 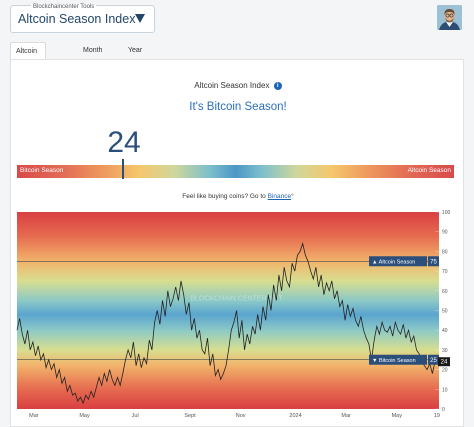 I want to click on buy-prompt-text: Feel like buying coins? Go to, so click(x=225, y=196).